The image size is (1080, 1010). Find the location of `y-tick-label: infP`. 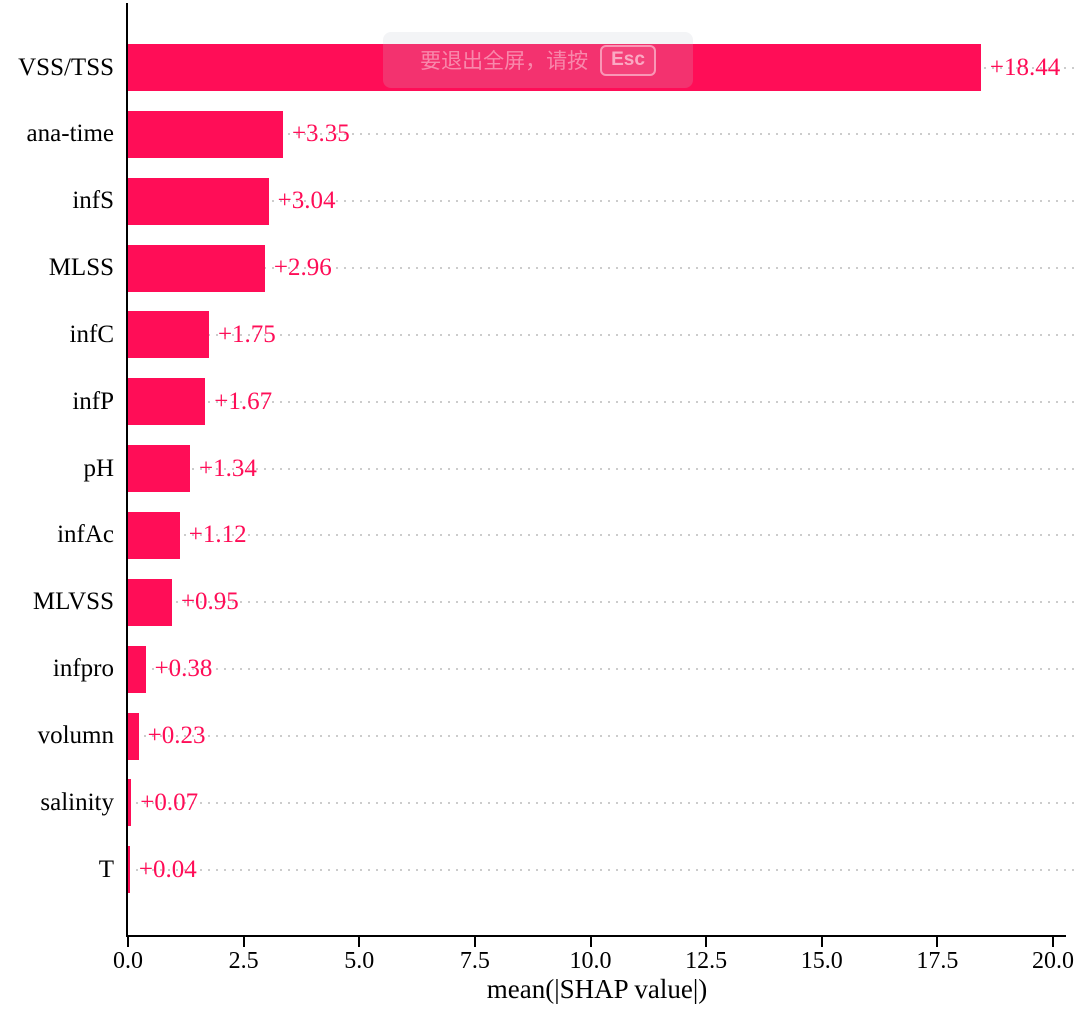

y-tick-label: infP is located at coordinates (93, 401).